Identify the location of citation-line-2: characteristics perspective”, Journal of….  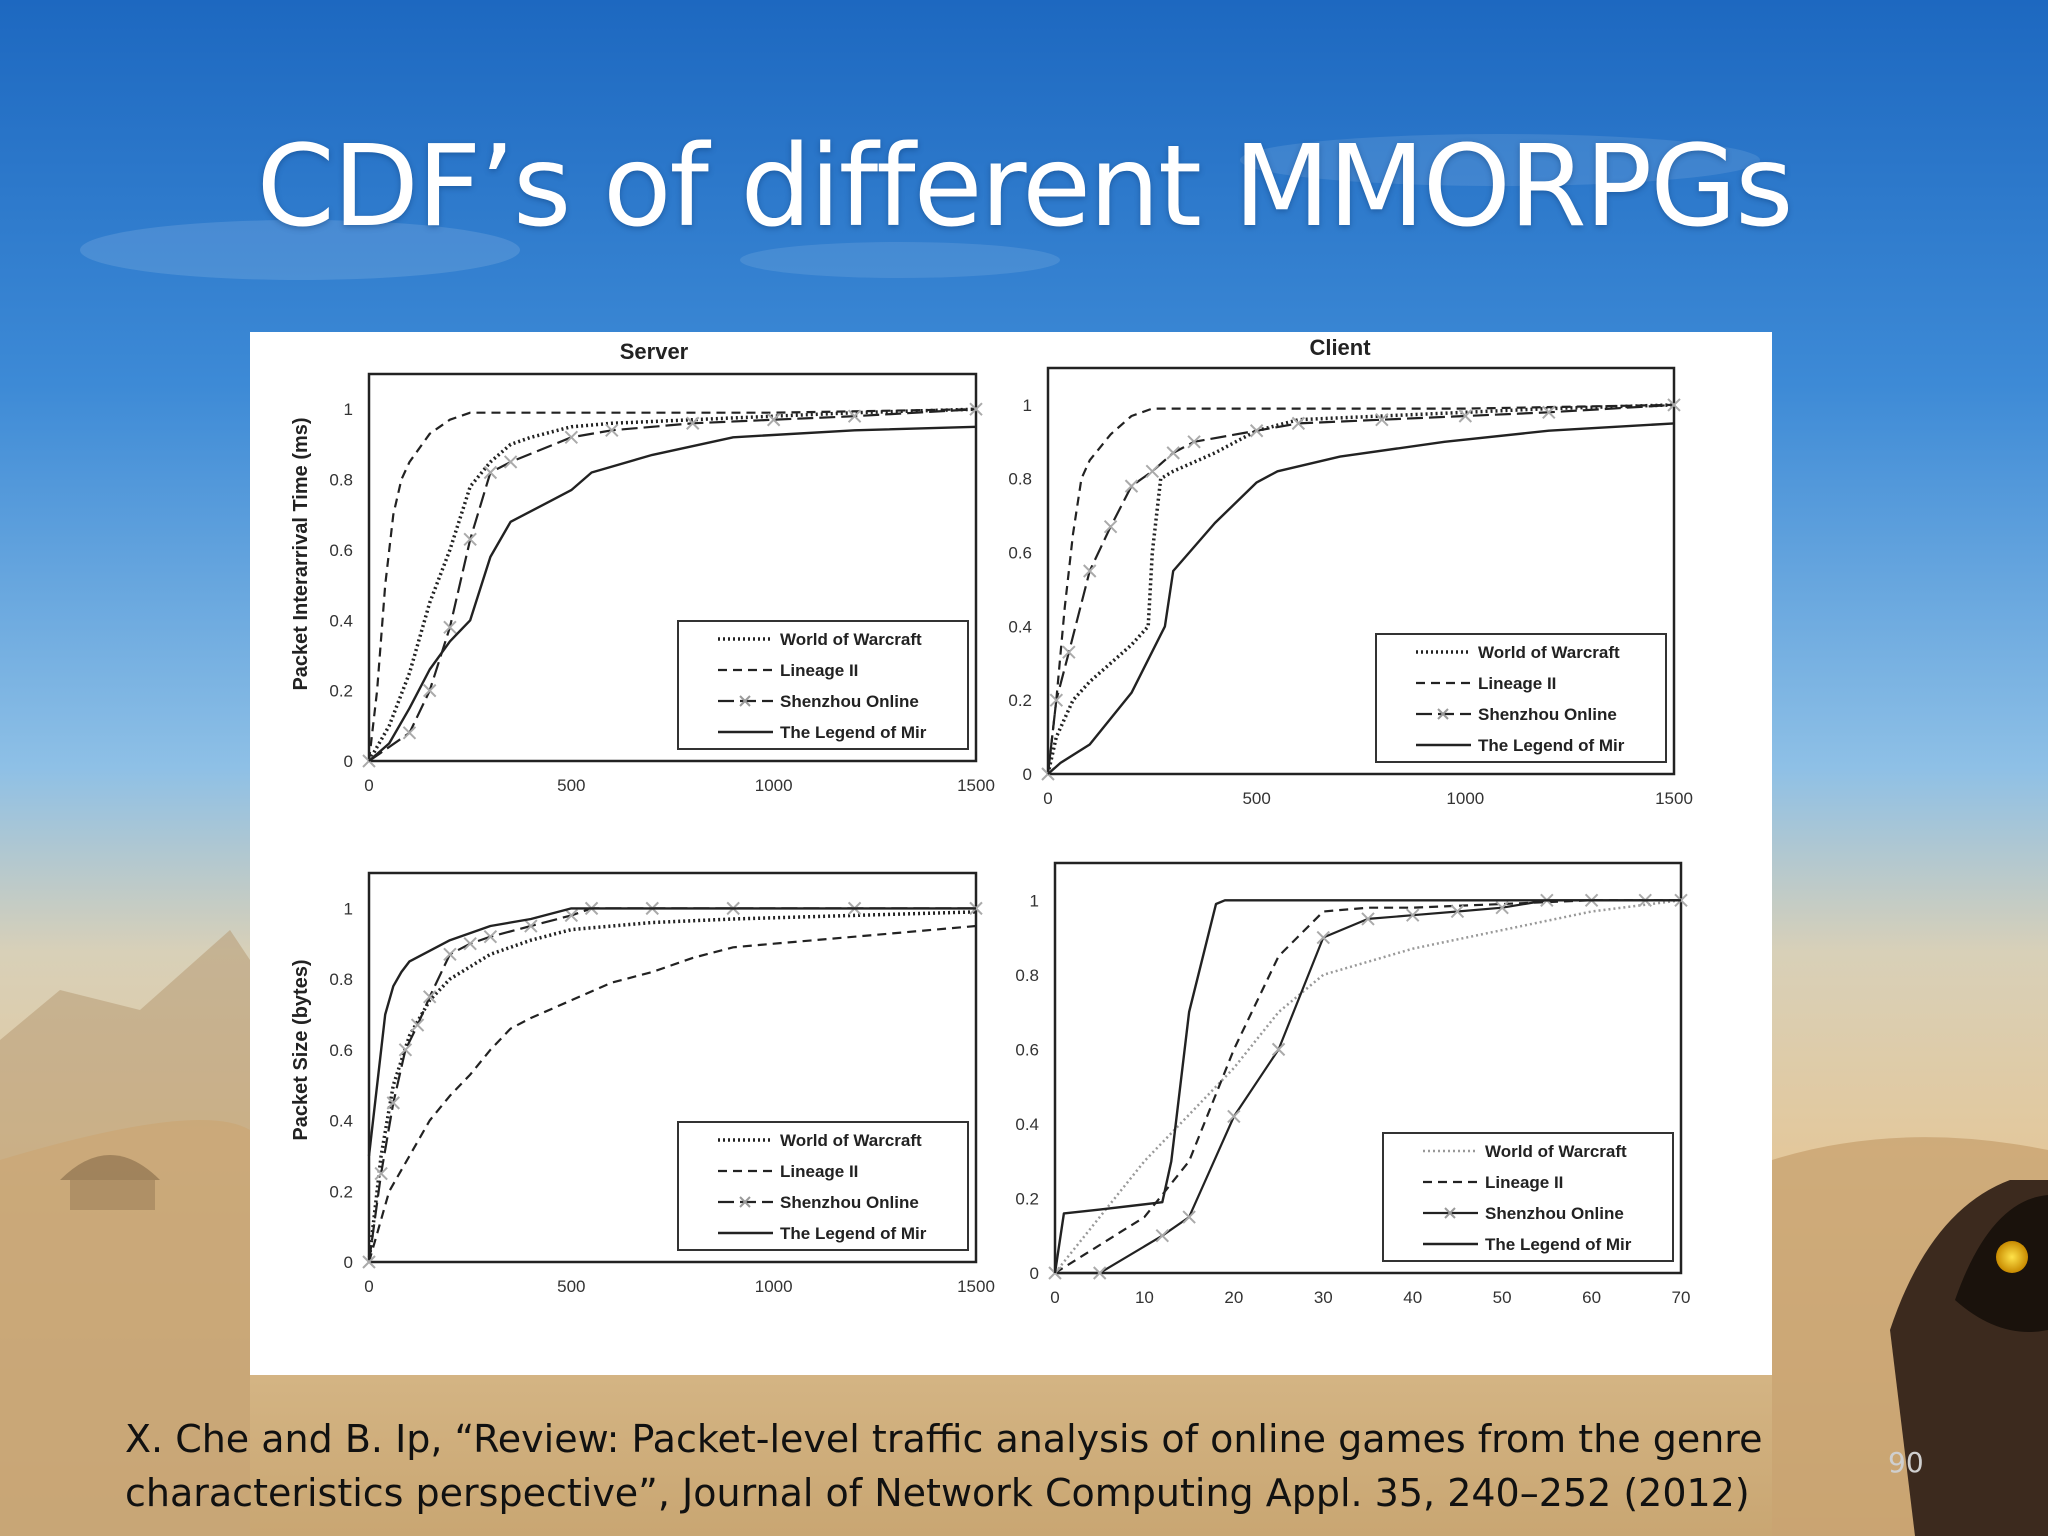
(937, 1493).